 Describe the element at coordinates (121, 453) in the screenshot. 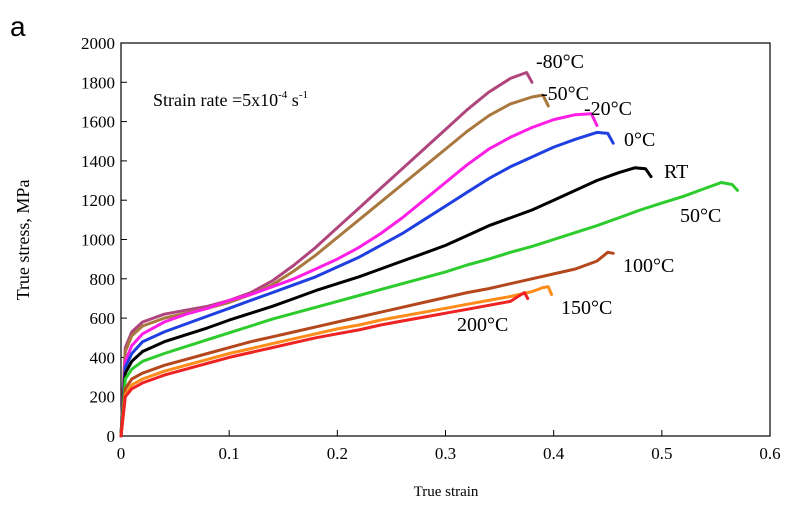

I see `x-tick-label: 0` at that location.